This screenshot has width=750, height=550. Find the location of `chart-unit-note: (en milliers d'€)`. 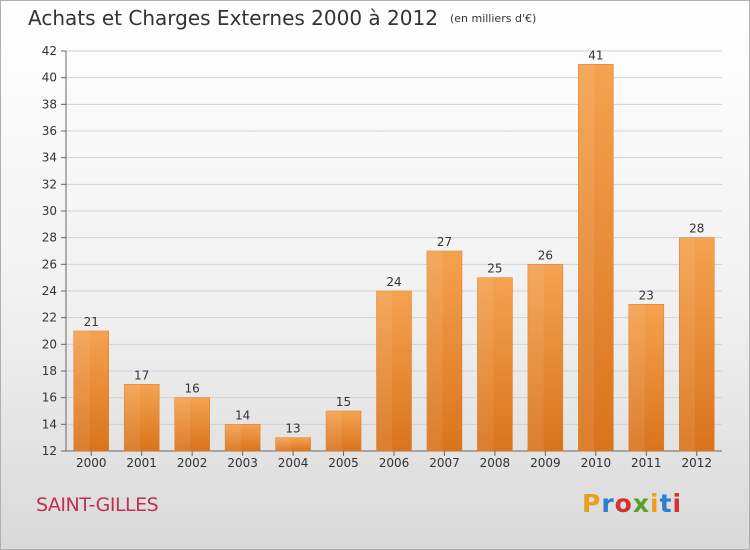

chart-unit-note: (en milliers d'€) is located at coordinates (493, 18).